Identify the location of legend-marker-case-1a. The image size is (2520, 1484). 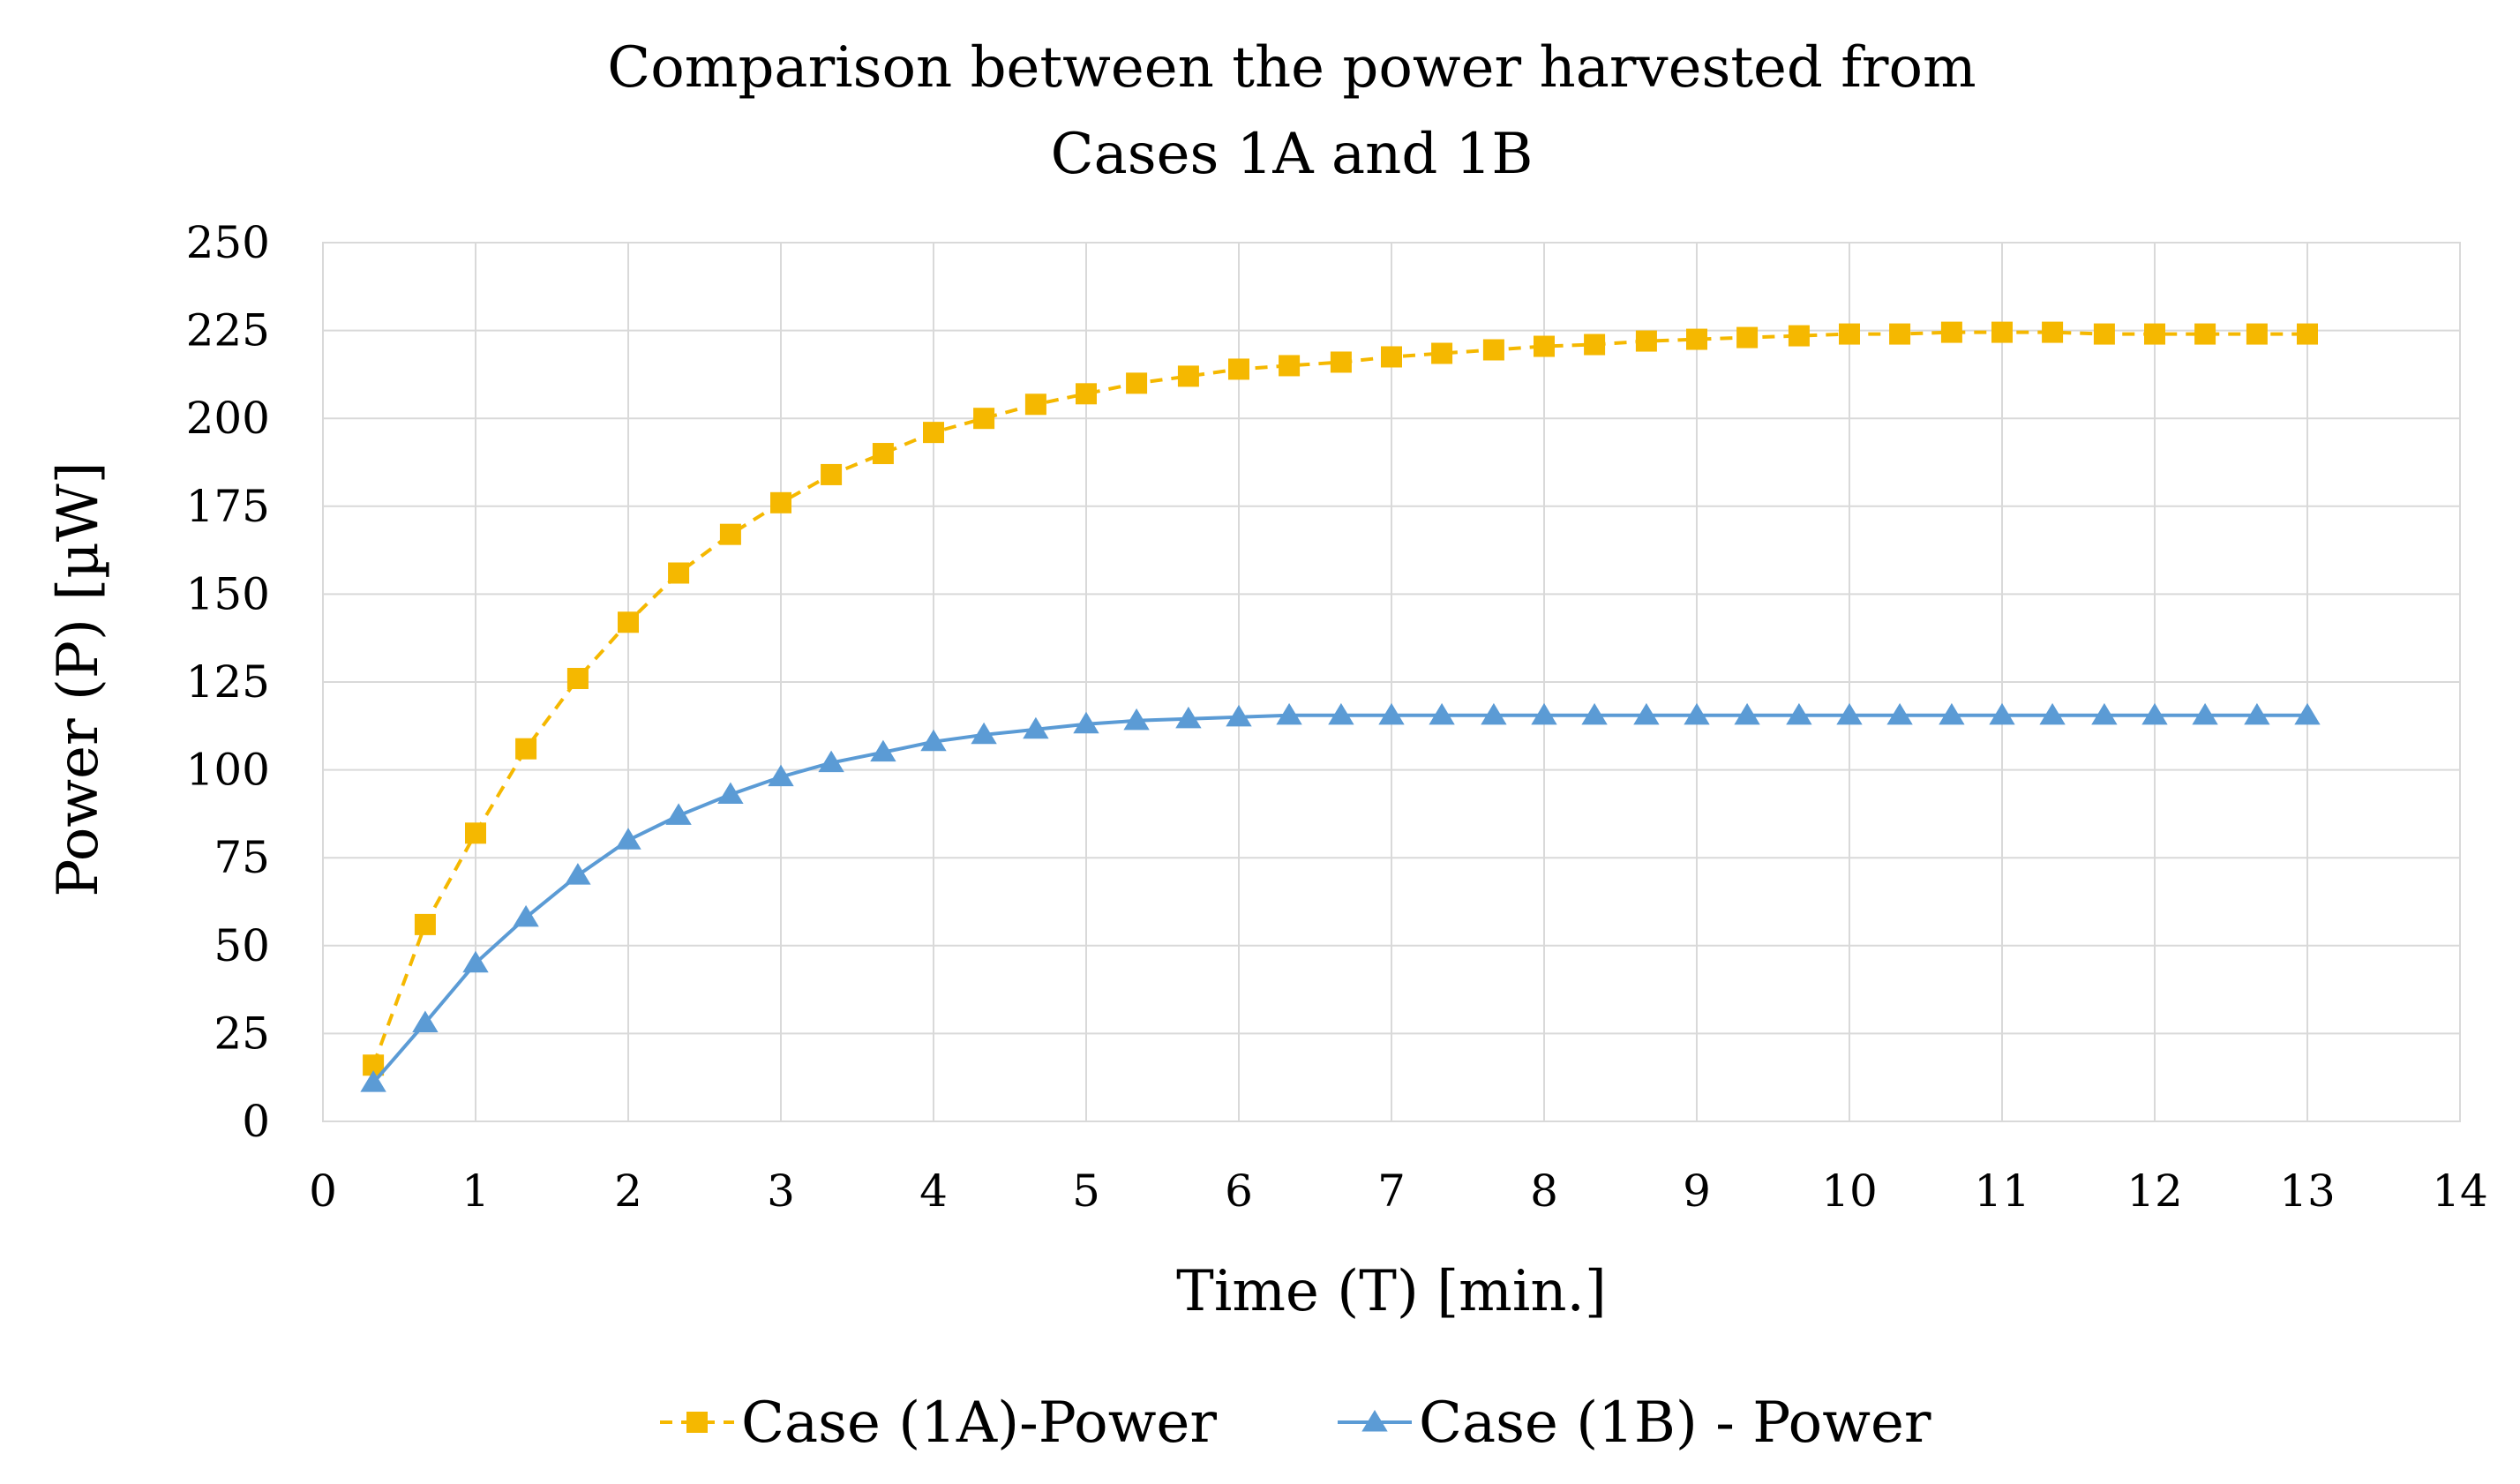
(697, 1422).